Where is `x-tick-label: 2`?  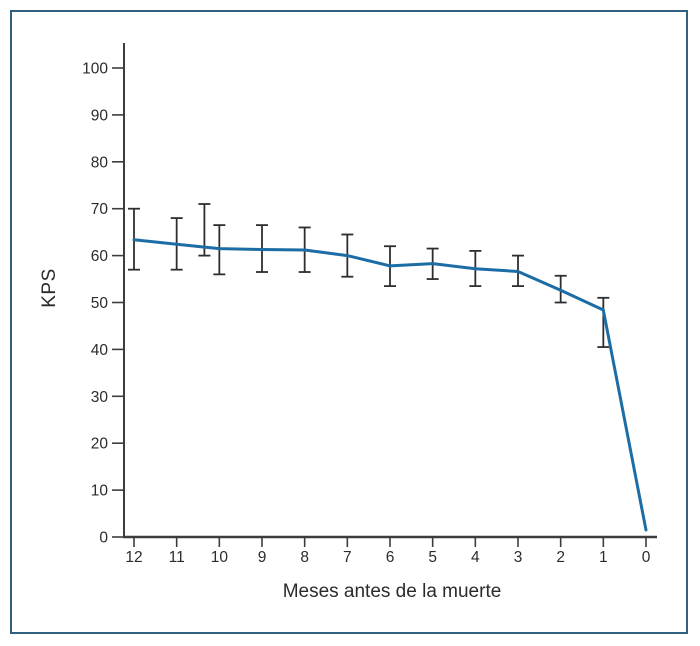
x-tick-label: 2 is located at coordinates (560, 557).